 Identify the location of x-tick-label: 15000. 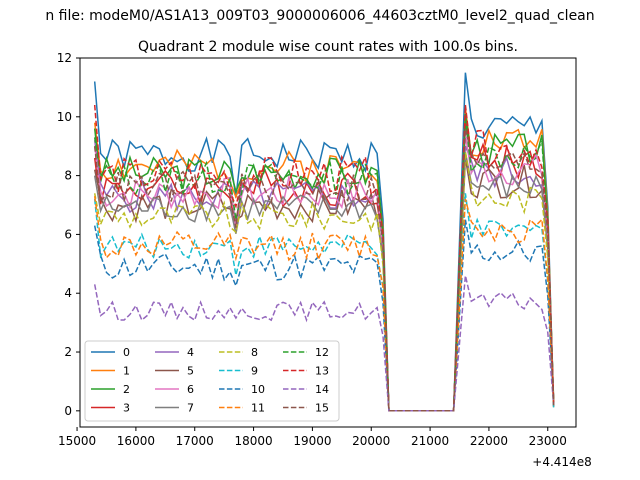
(77, 441).